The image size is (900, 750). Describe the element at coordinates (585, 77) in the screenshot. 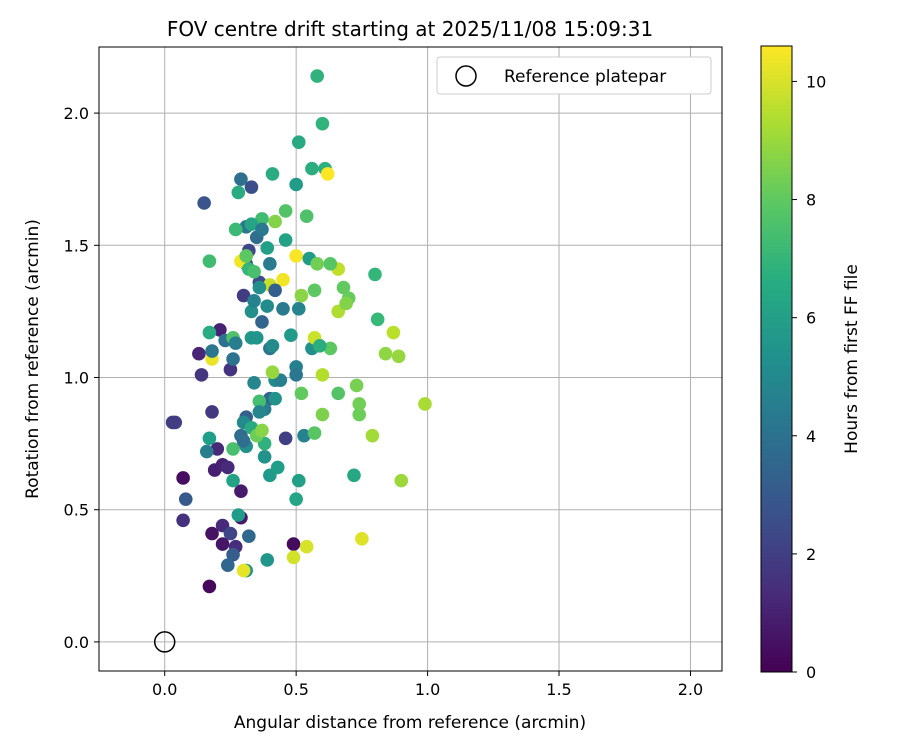

I see `legend-label-reference: Reference platepar` at that location.